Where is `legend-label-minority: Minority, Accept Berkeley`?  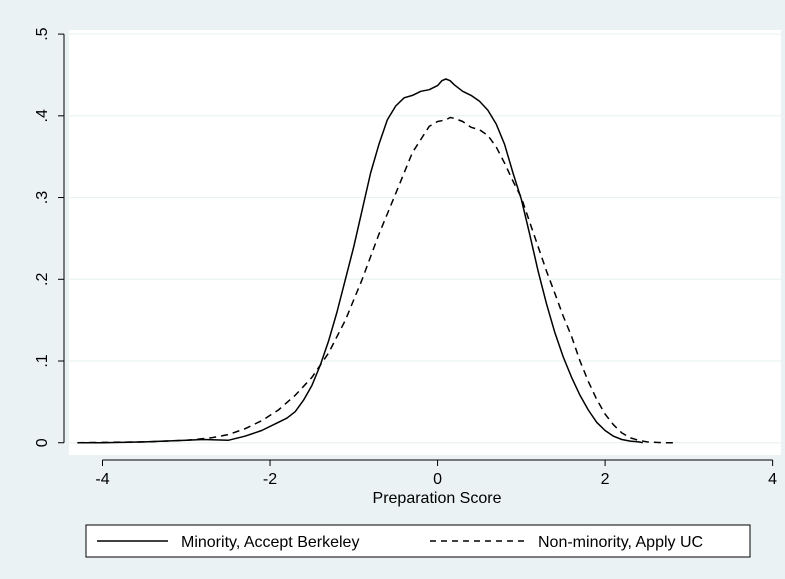
legend-label-minority: Minority, Accept Berkeley is located at coordinates (270, 542).